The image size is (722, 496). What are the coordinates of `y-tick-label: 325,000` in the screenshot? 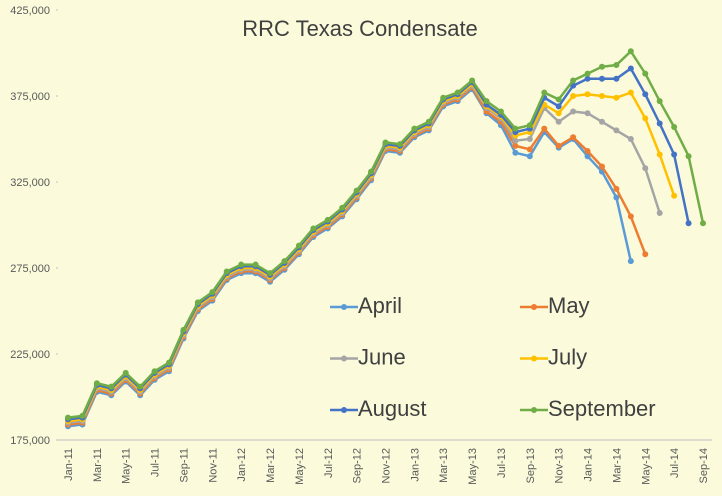 It's located at (30, 183).